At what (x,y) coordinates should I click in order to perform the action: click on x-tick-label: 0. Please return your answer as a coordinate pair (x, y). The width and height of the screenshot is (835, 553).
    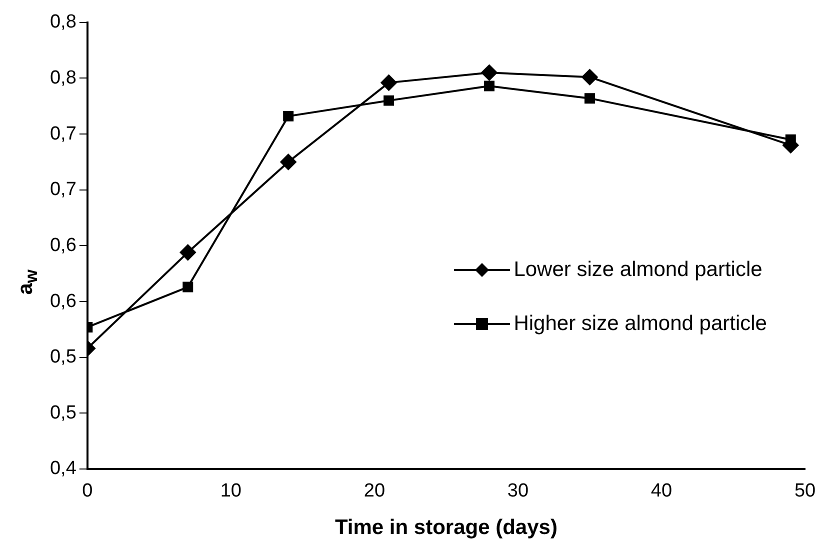
    Looking at the image, I should click on (87, 491).